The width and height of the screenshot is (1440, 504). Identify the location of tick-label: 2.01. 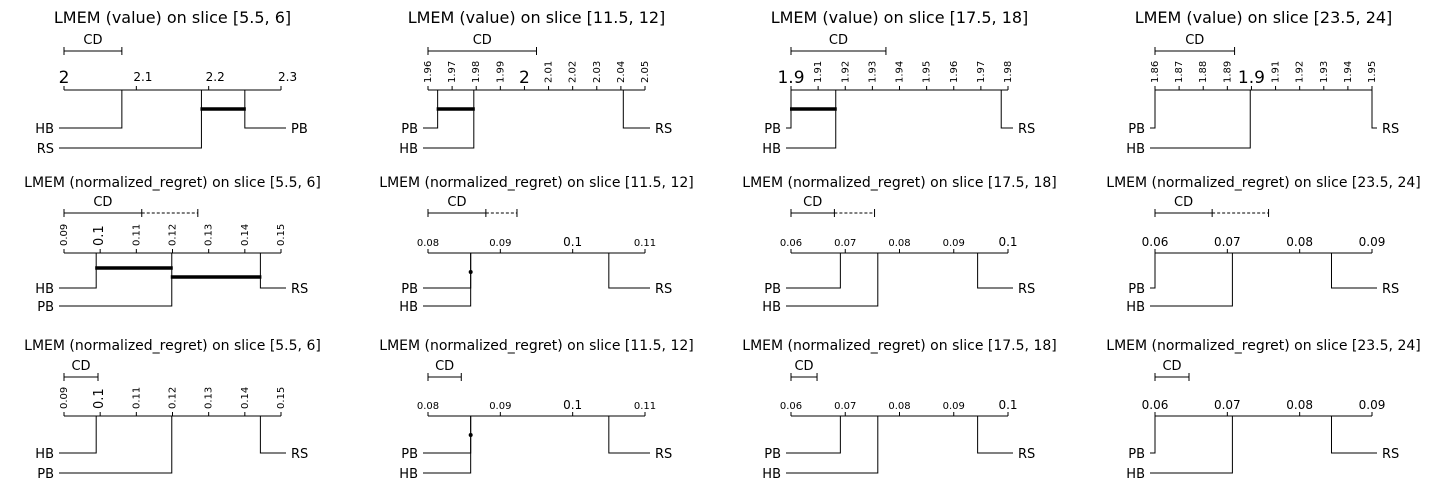
(549, 72).